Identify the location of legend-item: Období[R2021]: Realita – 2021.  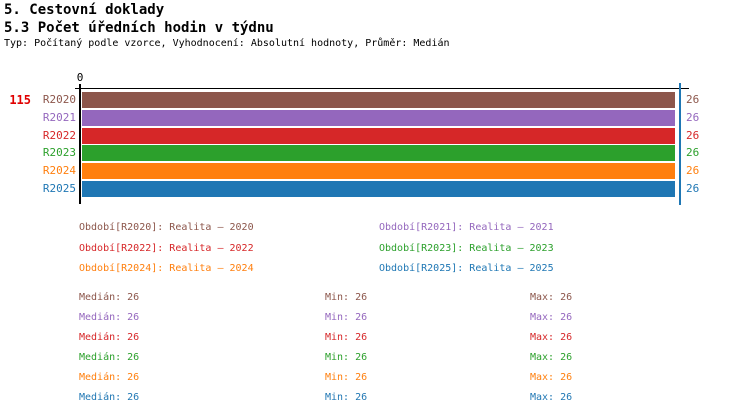
(466, 227).